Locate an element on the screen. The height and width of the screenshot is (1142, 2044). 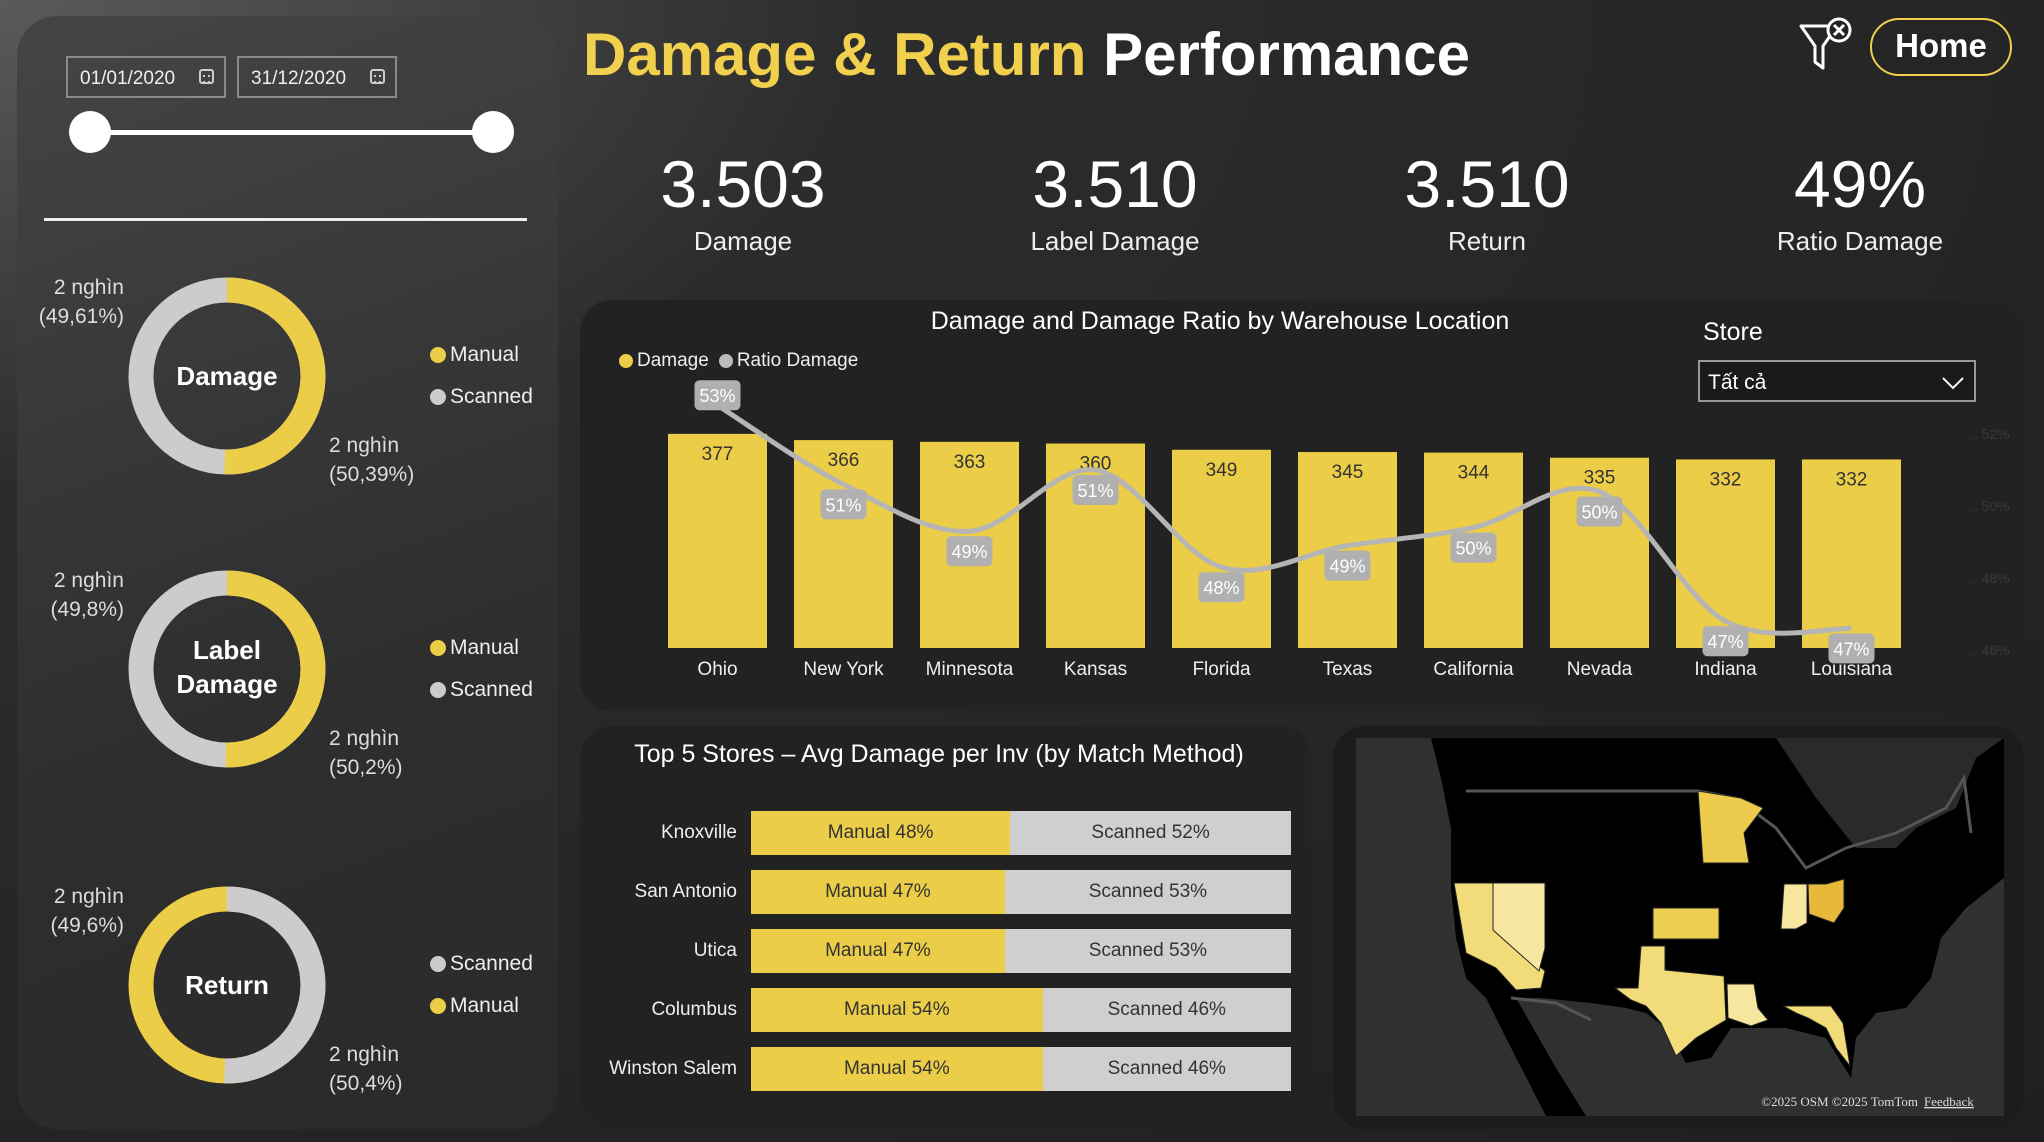
bar-value-label: 363 is located at coordinates (970, 462).